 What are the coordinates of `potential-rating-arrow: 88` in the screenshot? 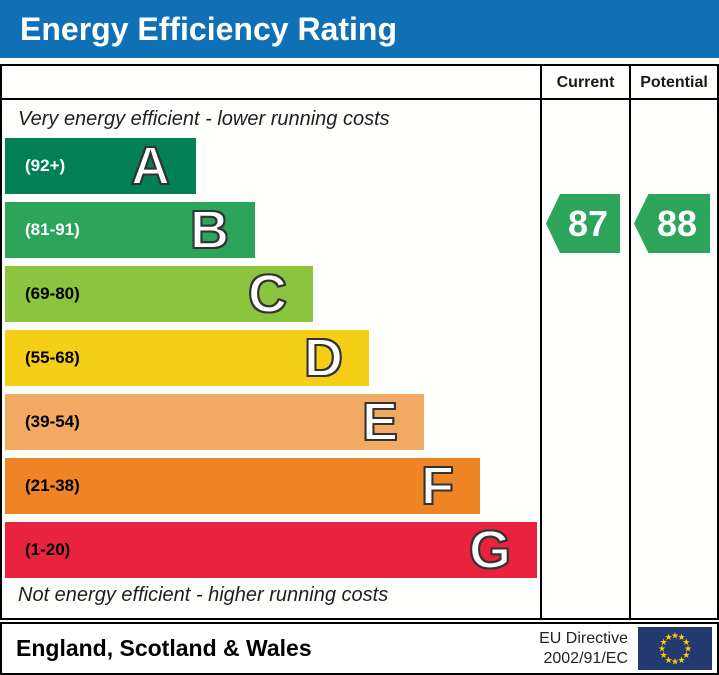 It's located at (672, 223).